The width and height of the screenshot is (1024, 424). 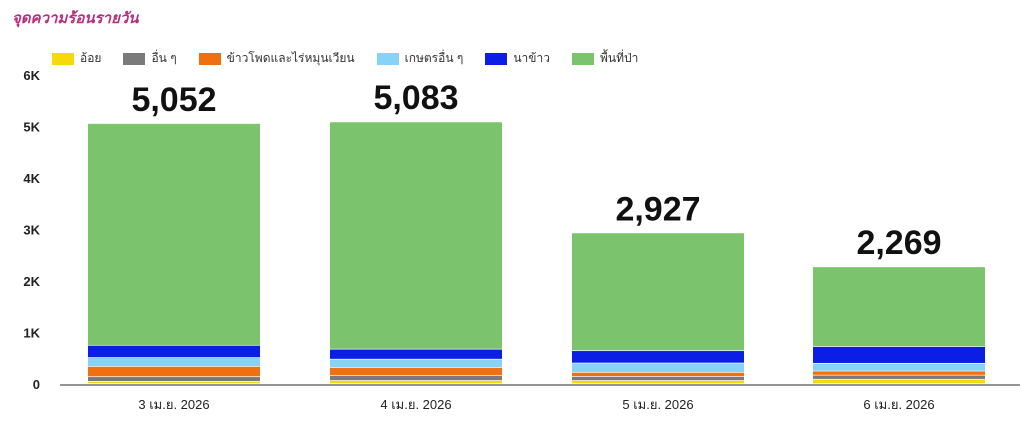 I want to click on chart-title: จุดความร้อนรายวัน, so click(x=75, y=18).